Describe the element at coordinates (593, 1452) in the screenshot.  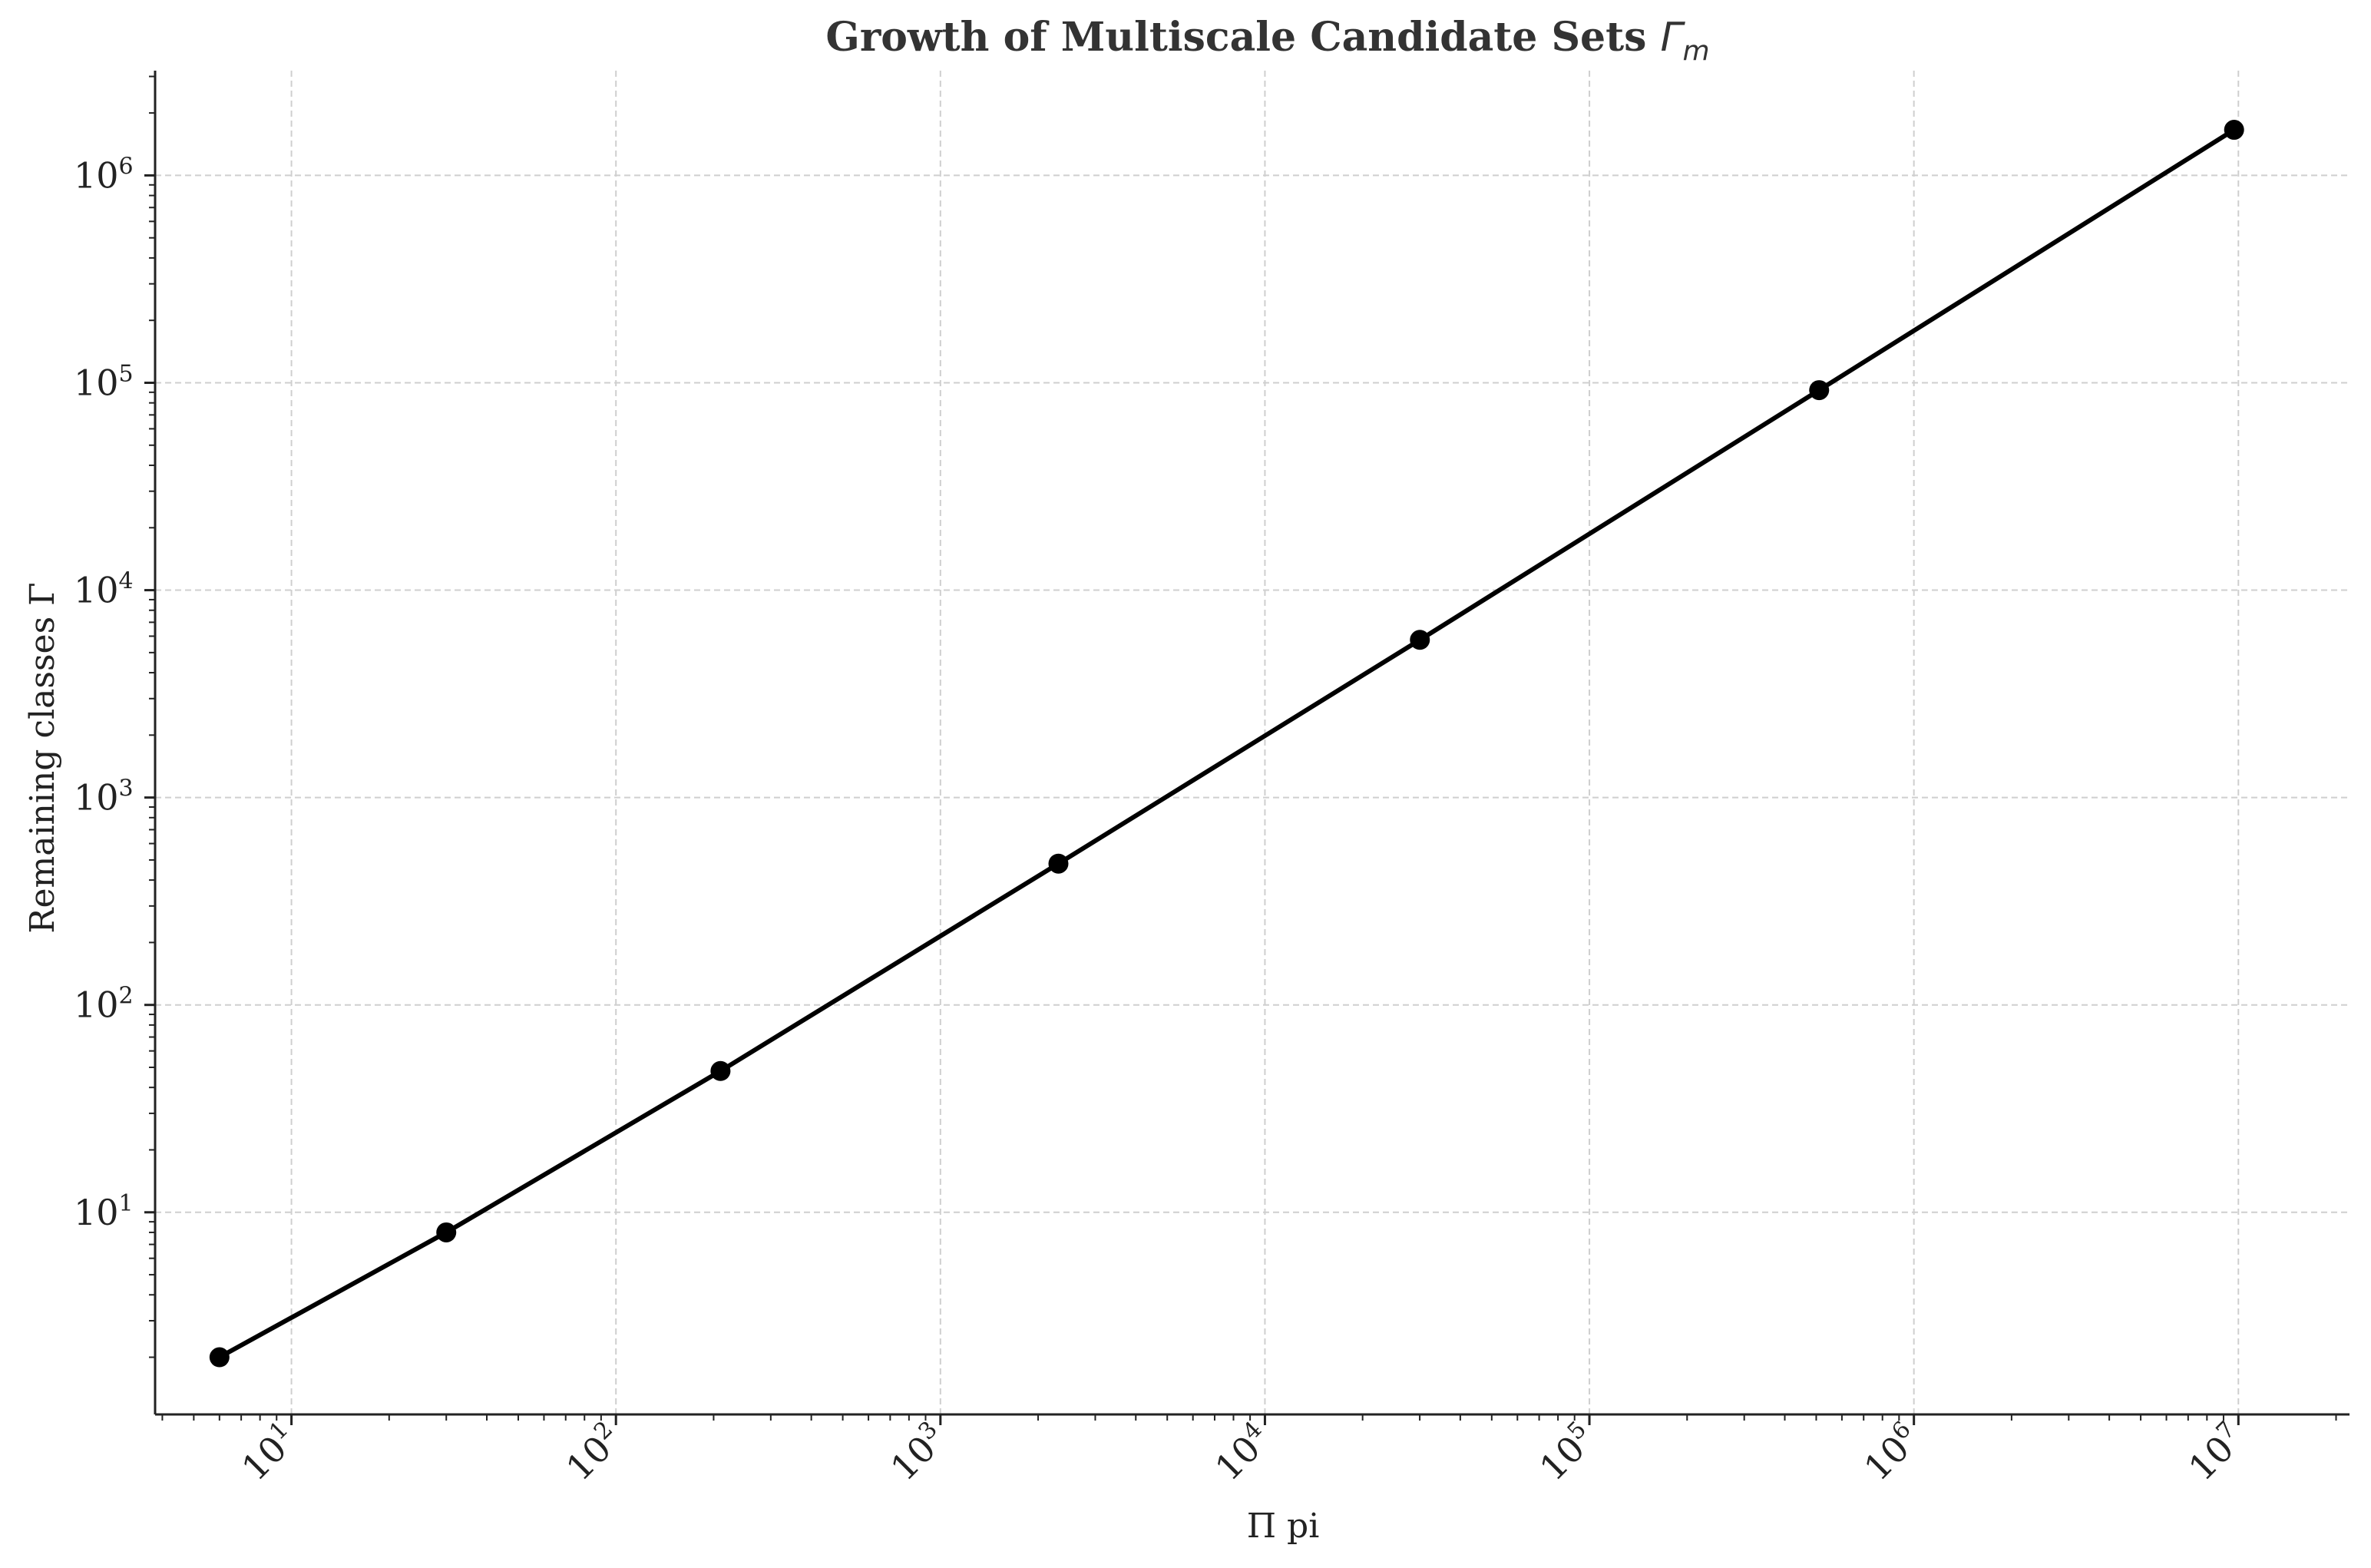
I see `x-tick-label: 10²` at that location.